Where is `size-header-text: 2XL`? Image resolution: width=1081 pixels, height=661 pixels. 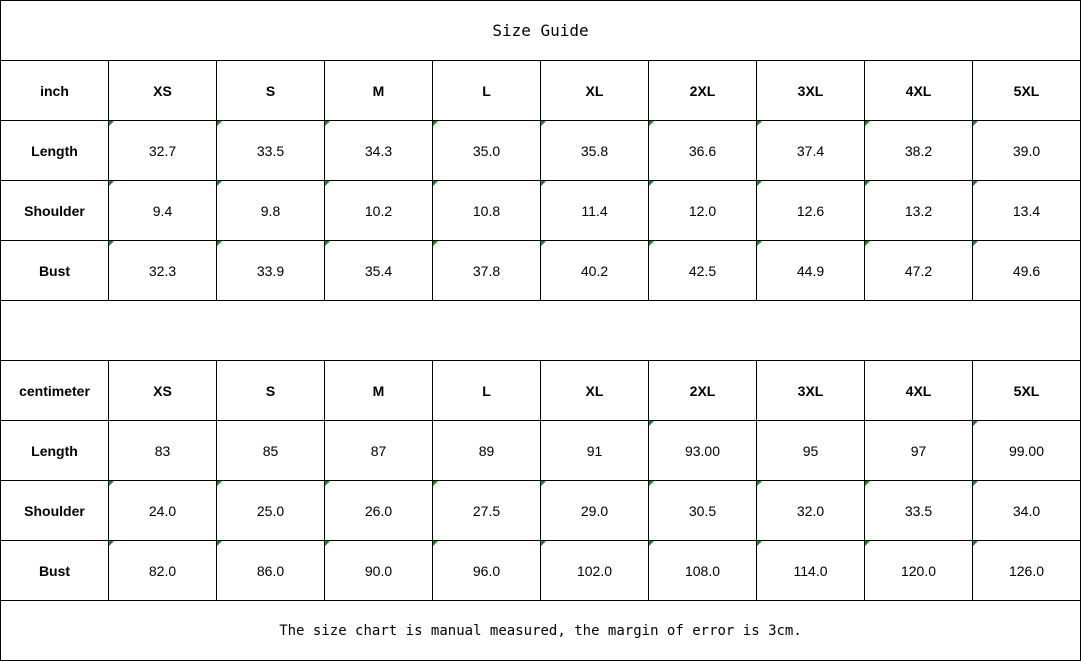
size-header-text: 2XL is located at coordinates (702, 390).